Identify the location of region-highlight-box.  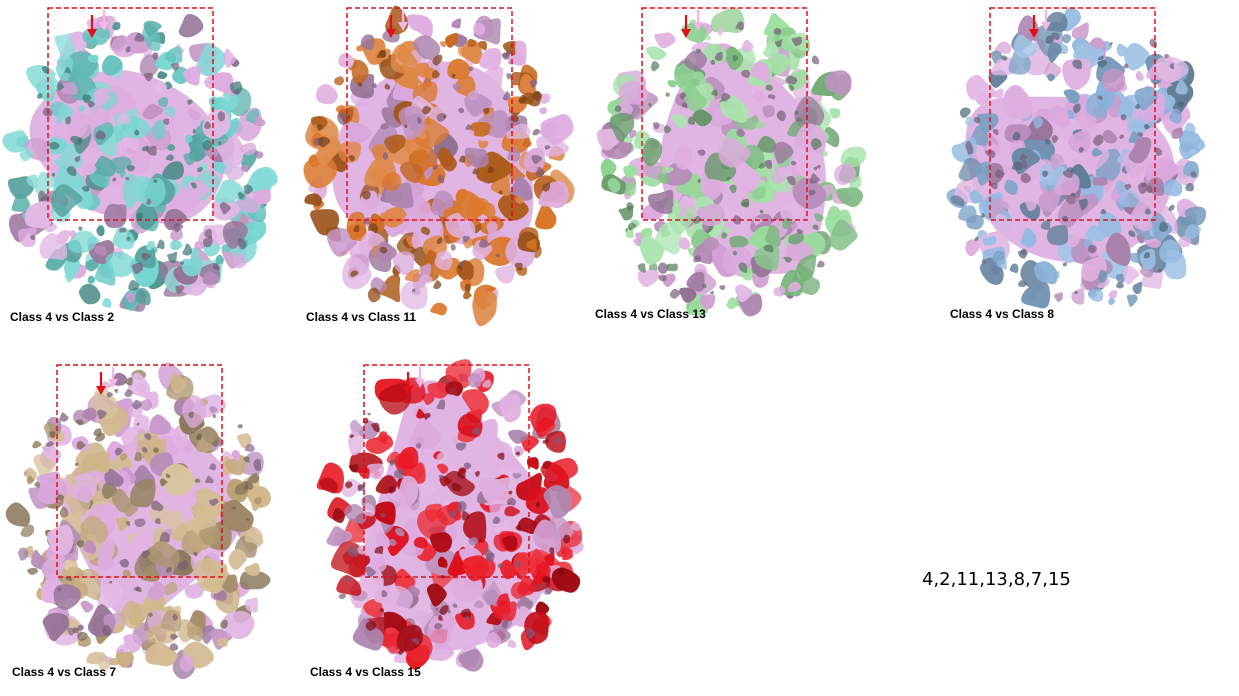
(446, 471).